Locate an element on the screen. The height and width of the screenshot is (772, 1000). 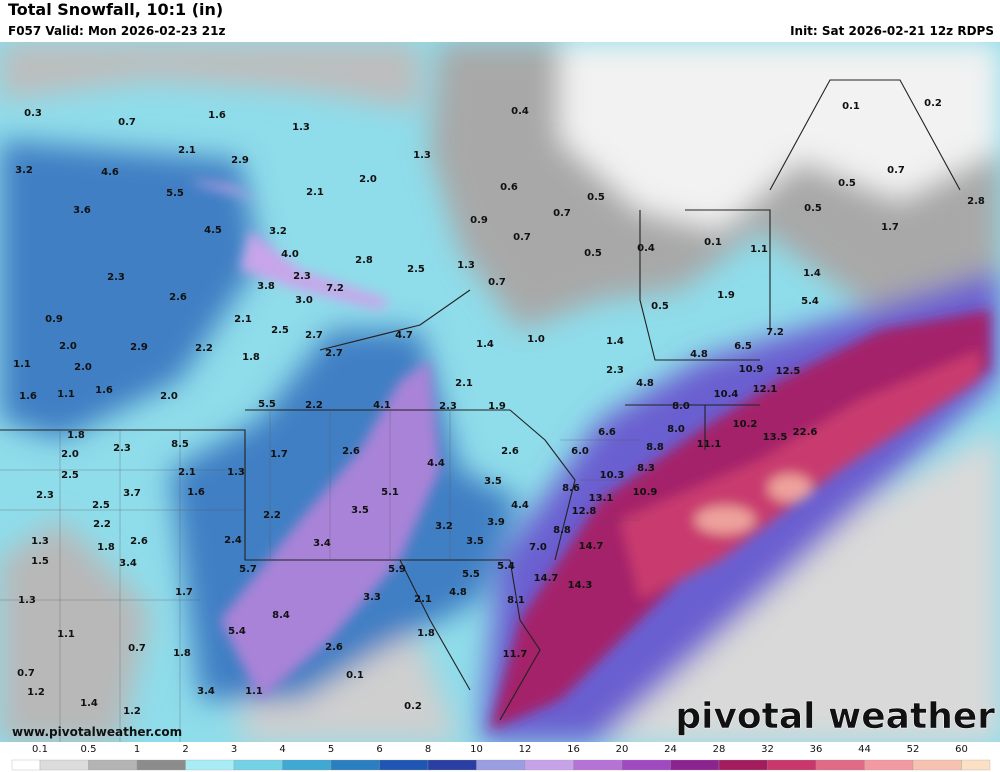
snow-amount-label: 7.2 is located at coordinates (775, 332).